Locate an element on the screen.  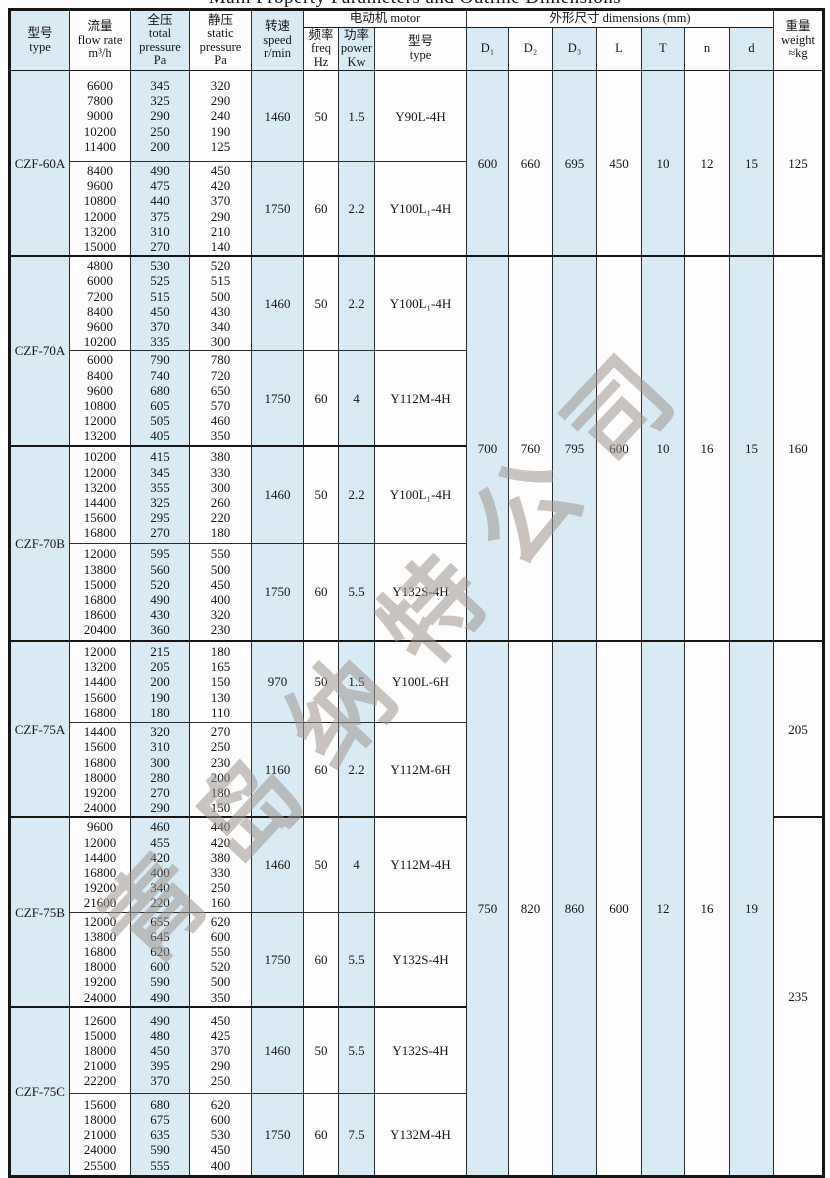
static-pressure-values: 620 600 550 520 500 350 is located at coordinates (220, 959).